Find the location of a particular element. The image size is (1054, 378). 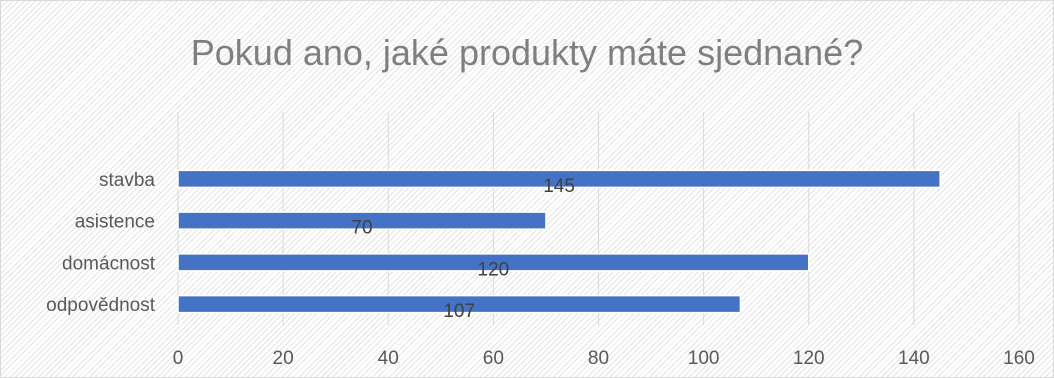

chart-title: Pokud ano, jaké produkty máte sjednané? is located at coordinates (527, 52).